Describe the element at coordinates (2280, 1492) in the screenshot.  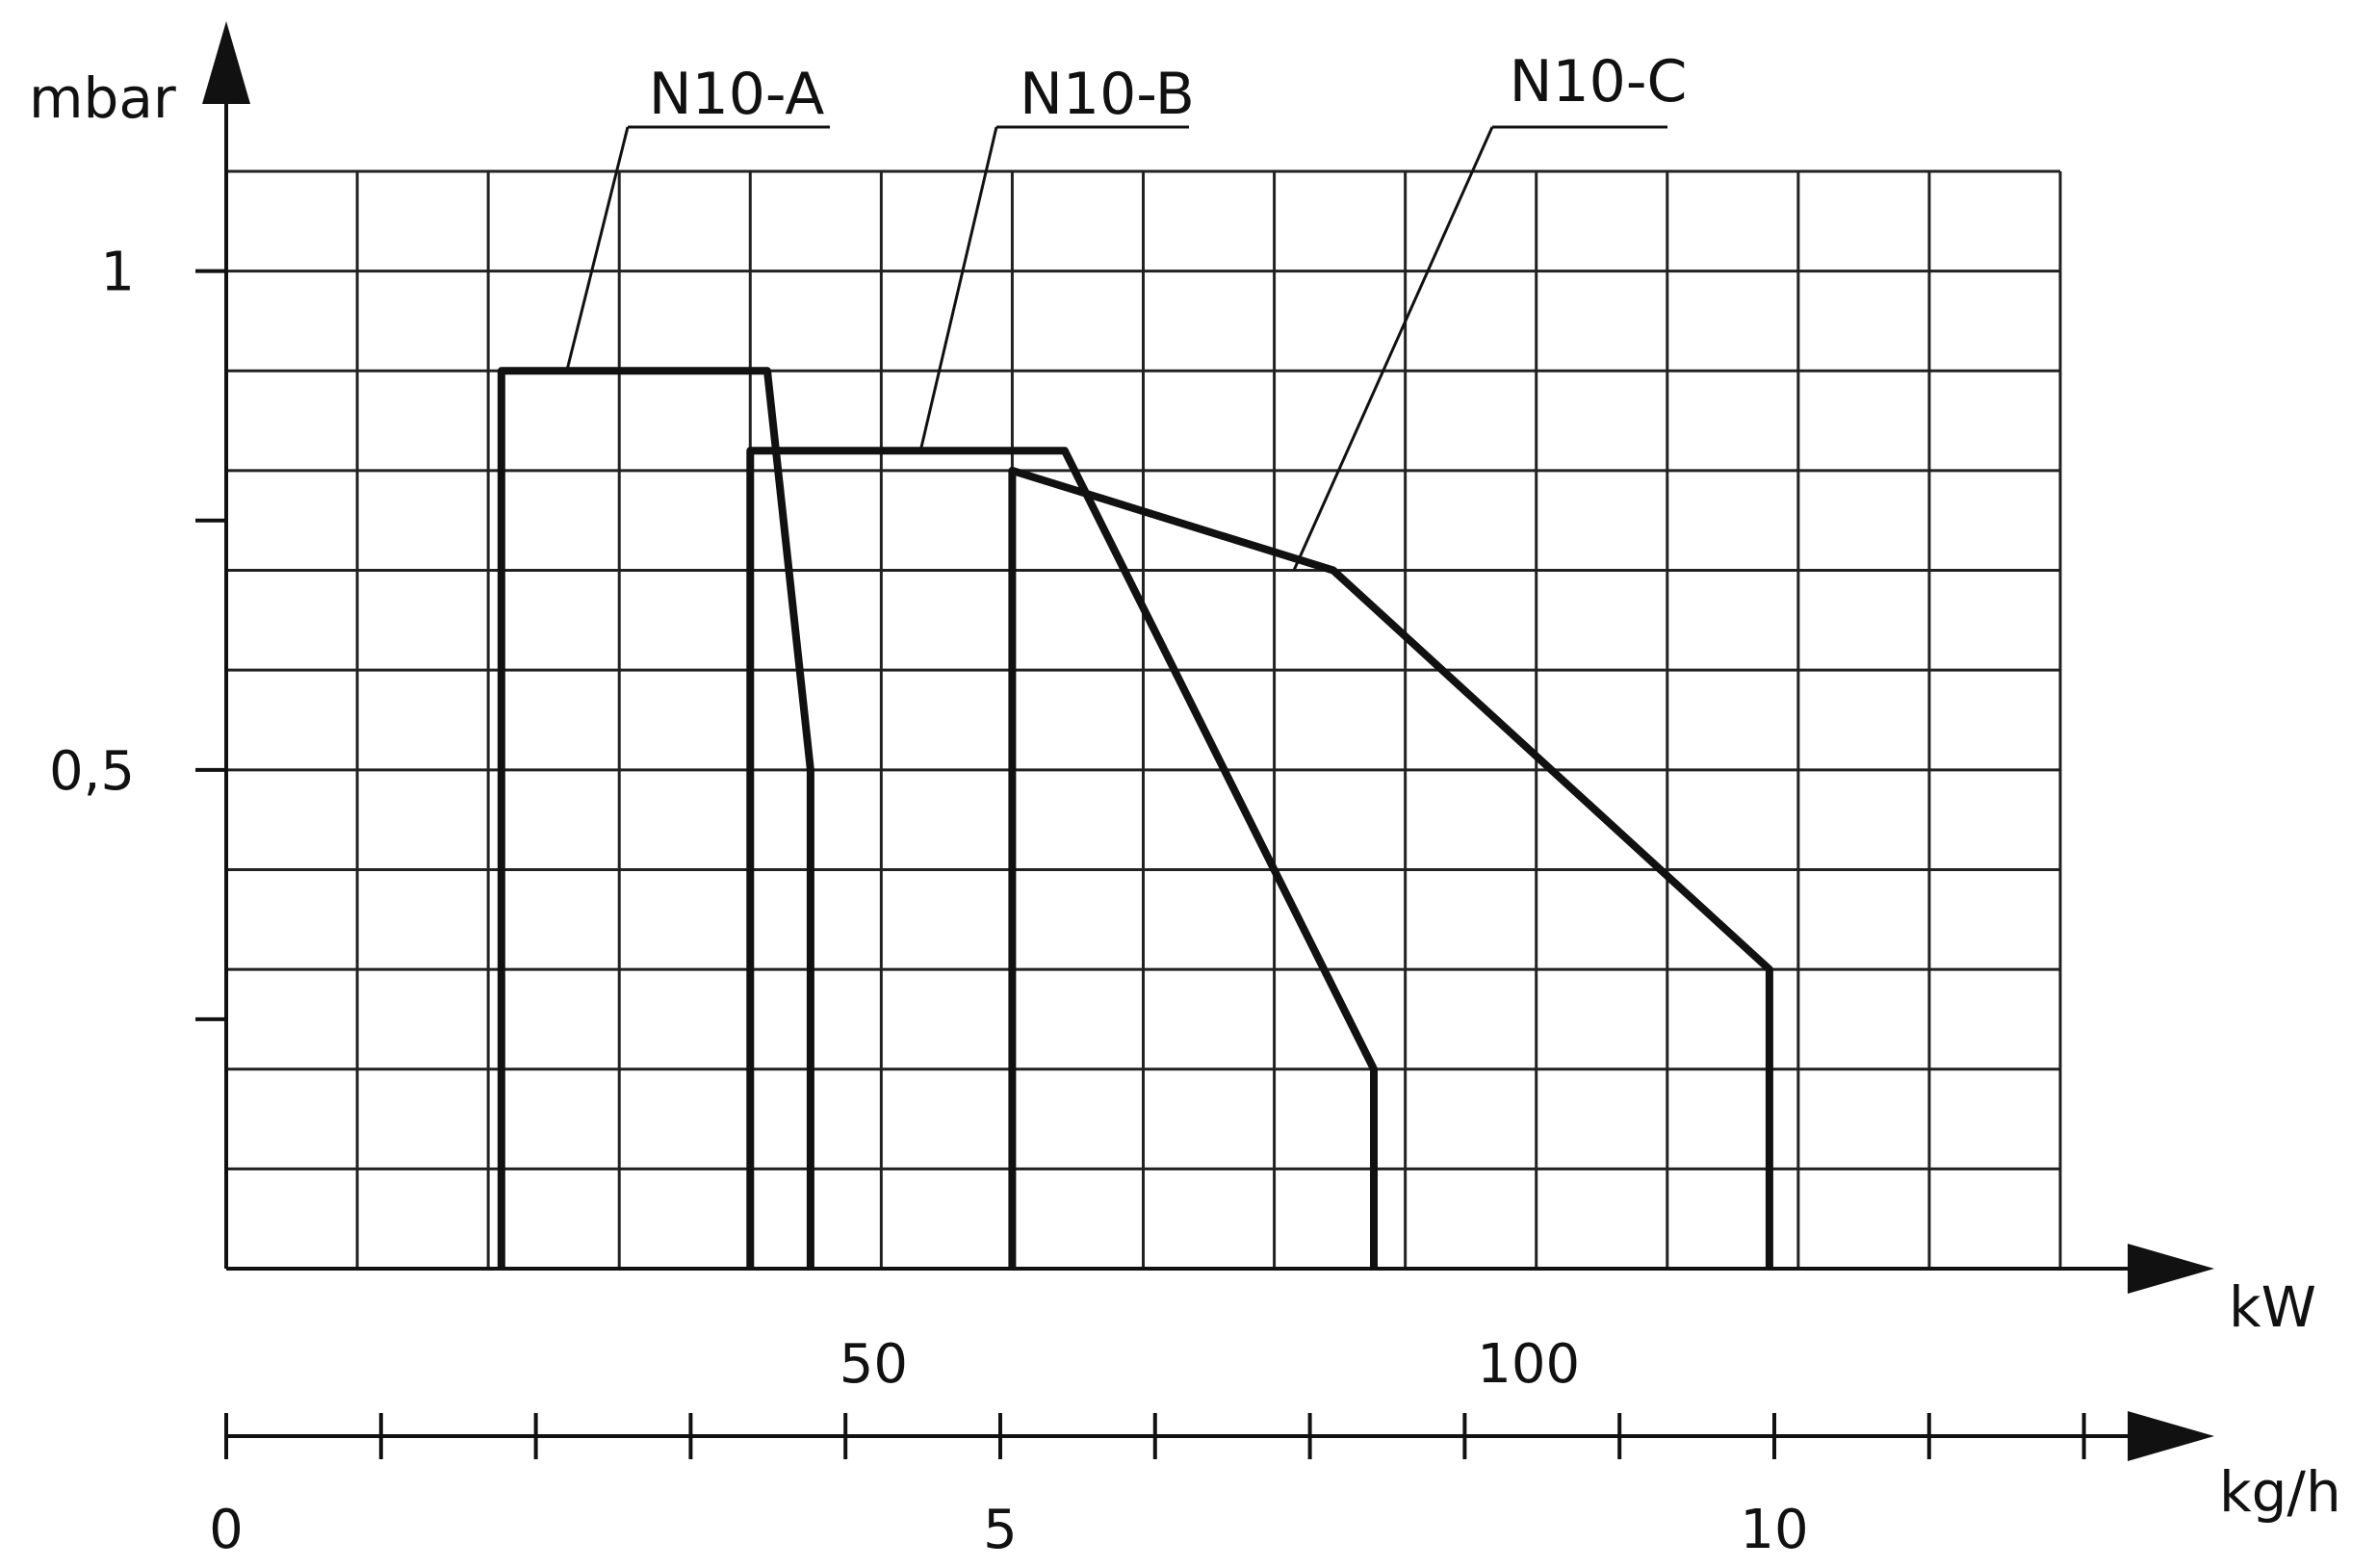
I see `secondary-axis-label: kg/h` at that location.